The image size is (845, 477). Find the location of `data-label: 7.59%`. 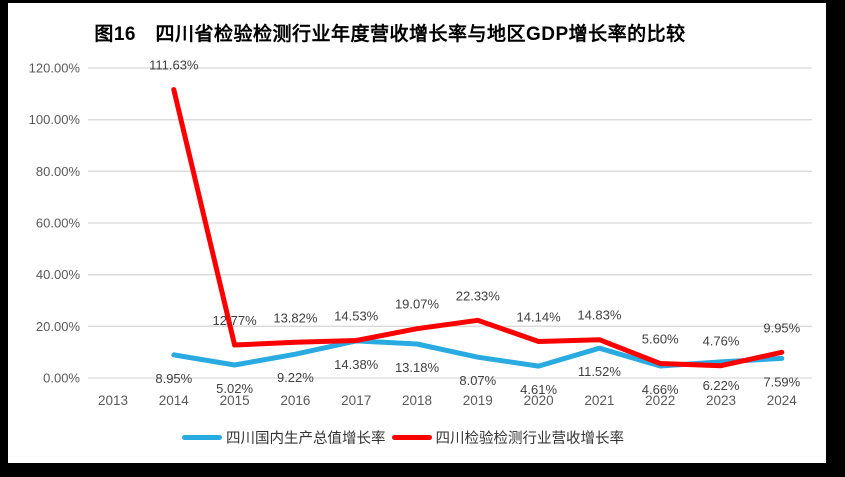

data-label: 7.59% is located at coordinates (781, 381).